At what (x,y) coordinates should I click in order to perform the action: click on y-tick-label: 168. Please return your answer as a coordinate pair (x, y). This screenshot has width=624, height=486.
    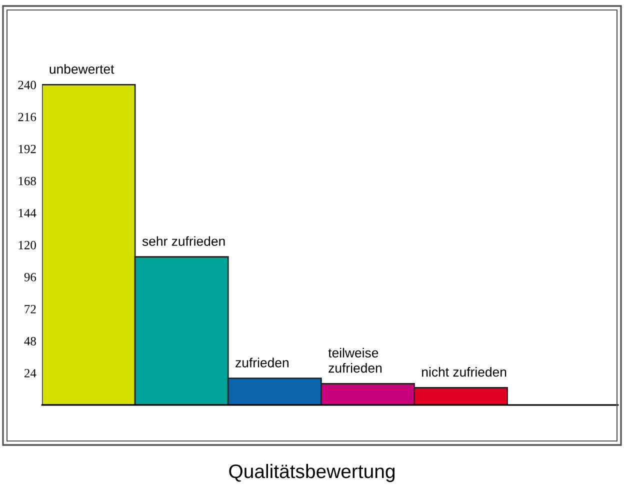
    Looking at the image, I should click on (27, 181).